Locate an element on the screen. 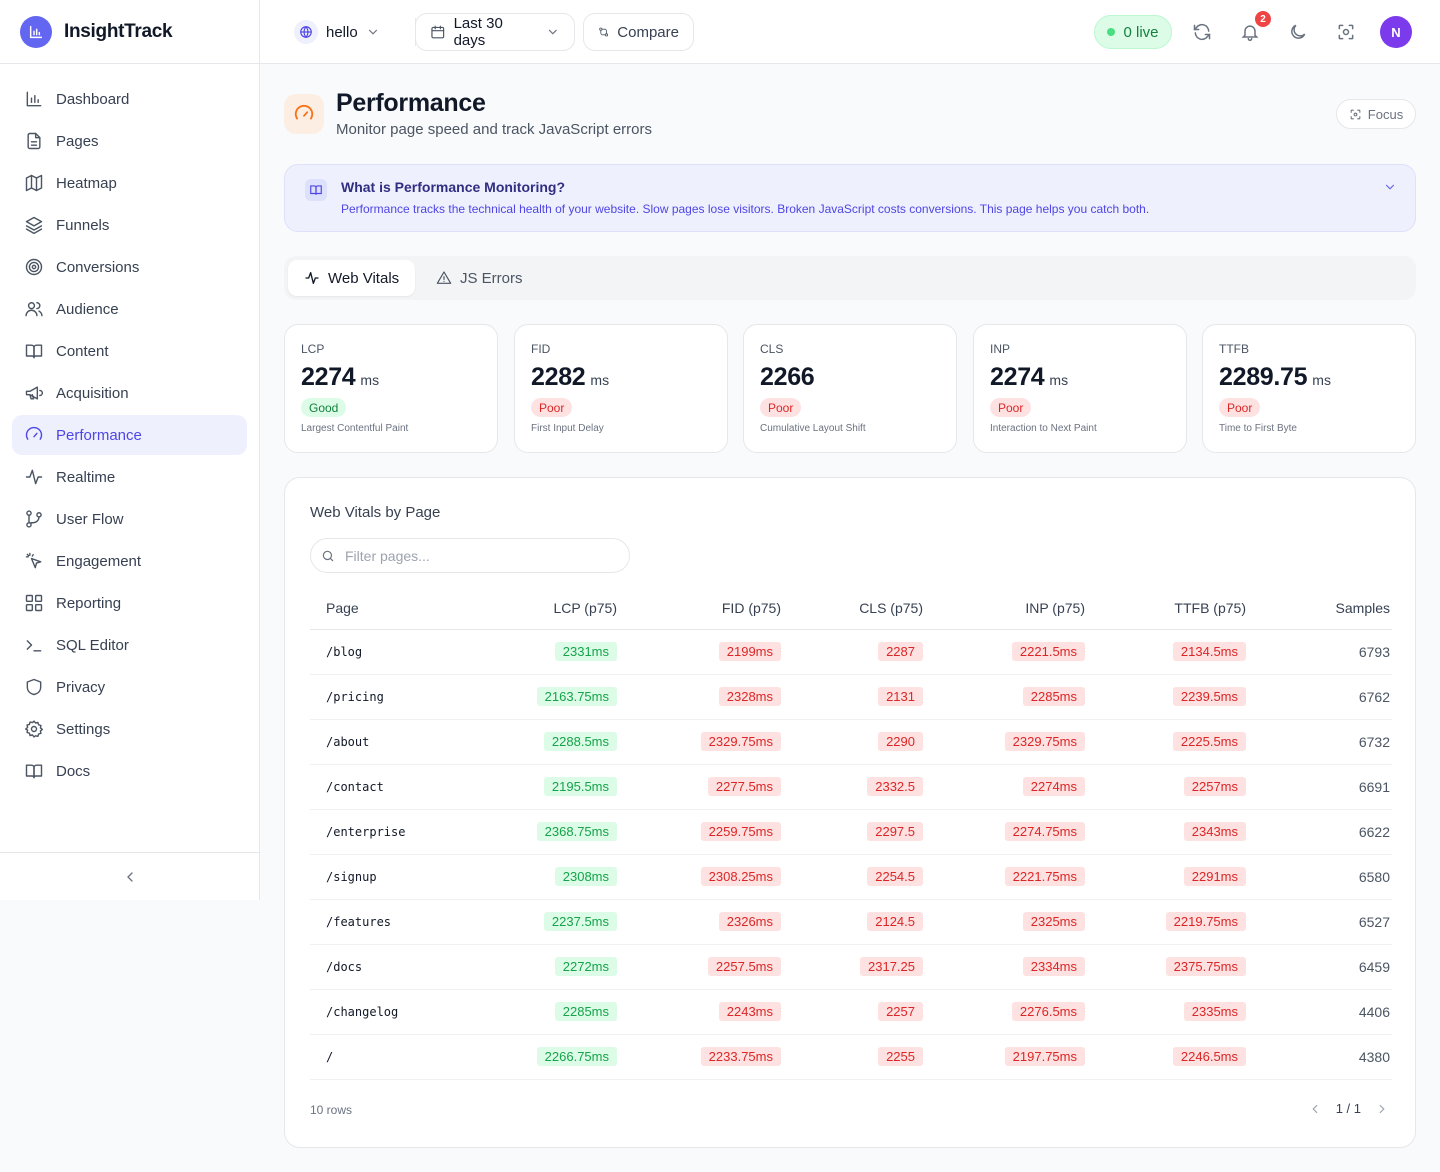 This screenshot has height=1172, width=1440. date-range-button: Last 30 days is located at coordinates (495, 32).